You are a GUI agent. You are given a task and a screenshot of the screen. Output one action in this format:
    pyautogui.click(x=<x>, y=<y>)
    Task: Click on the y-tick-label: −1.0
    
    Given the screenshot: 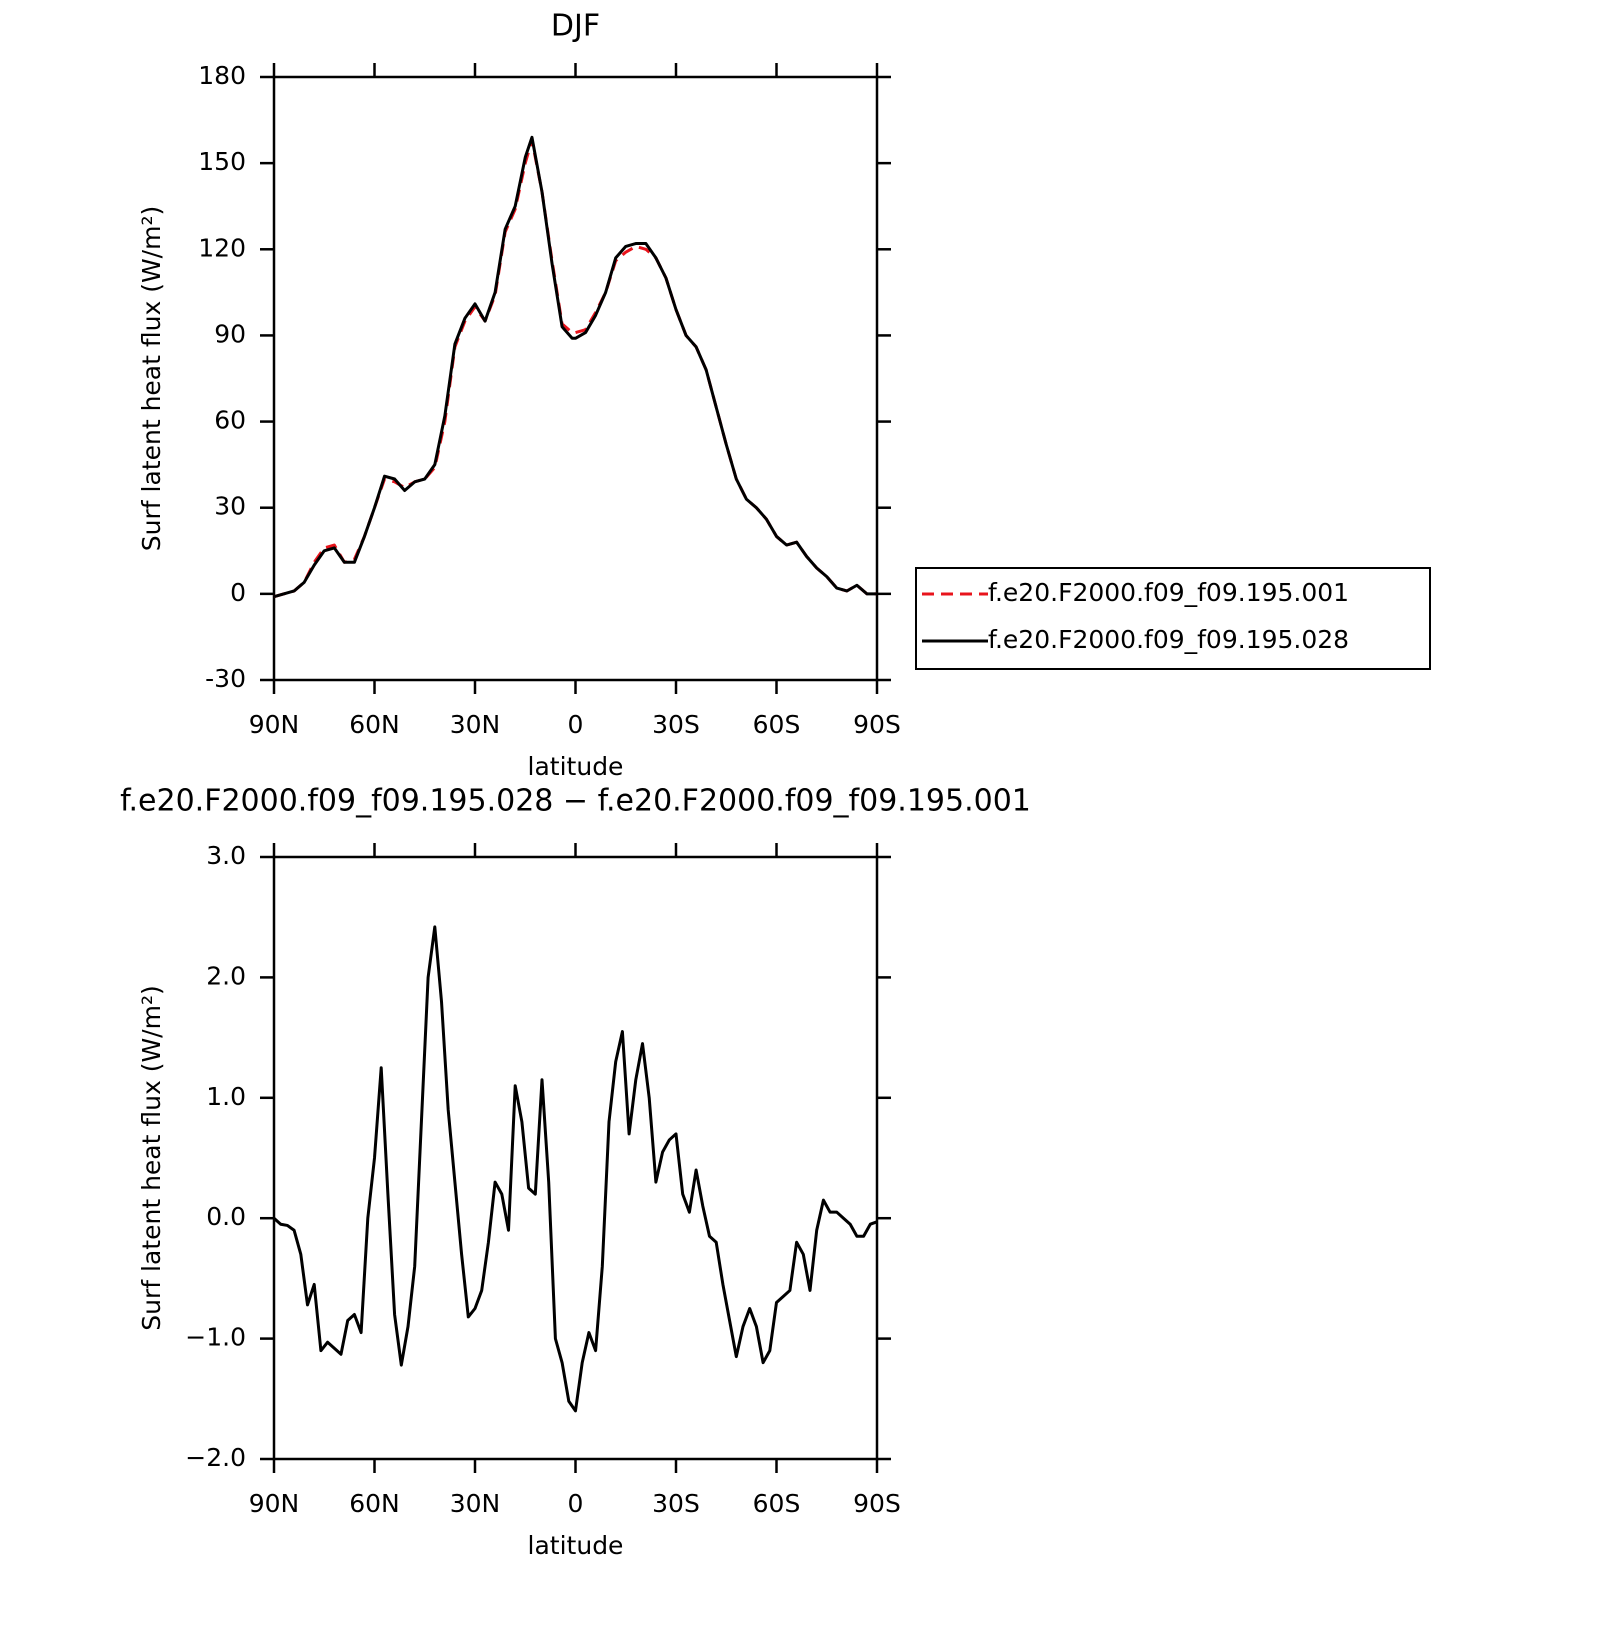 What is the action you would take?
    pyautogui.click(x=215, y=1337)
    